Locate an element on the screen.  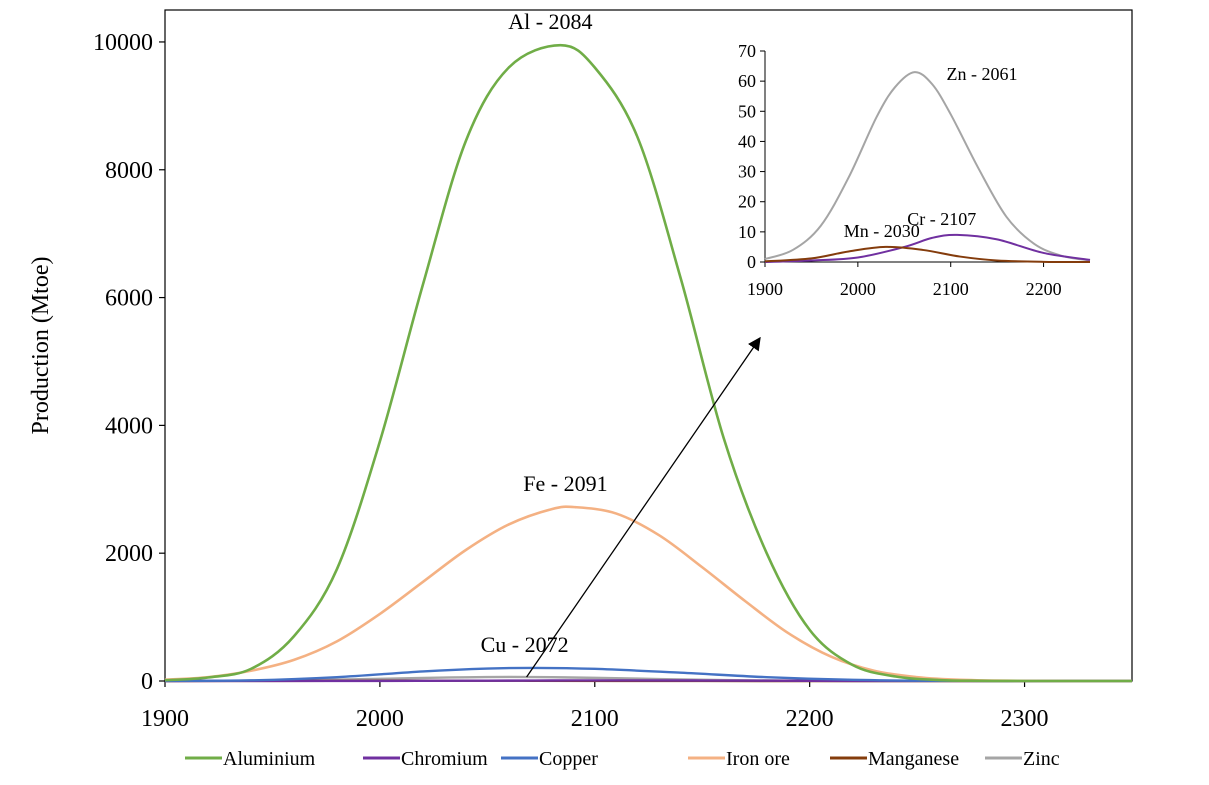
inset-series-line-zinc is located at coordinates (927, 166).